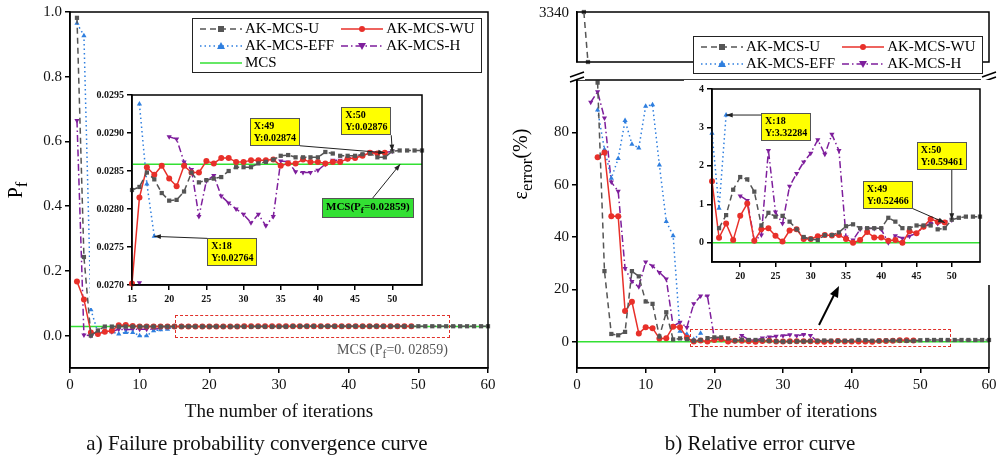  I want to click on y-tick-label: 0.4, so click(53, 205).